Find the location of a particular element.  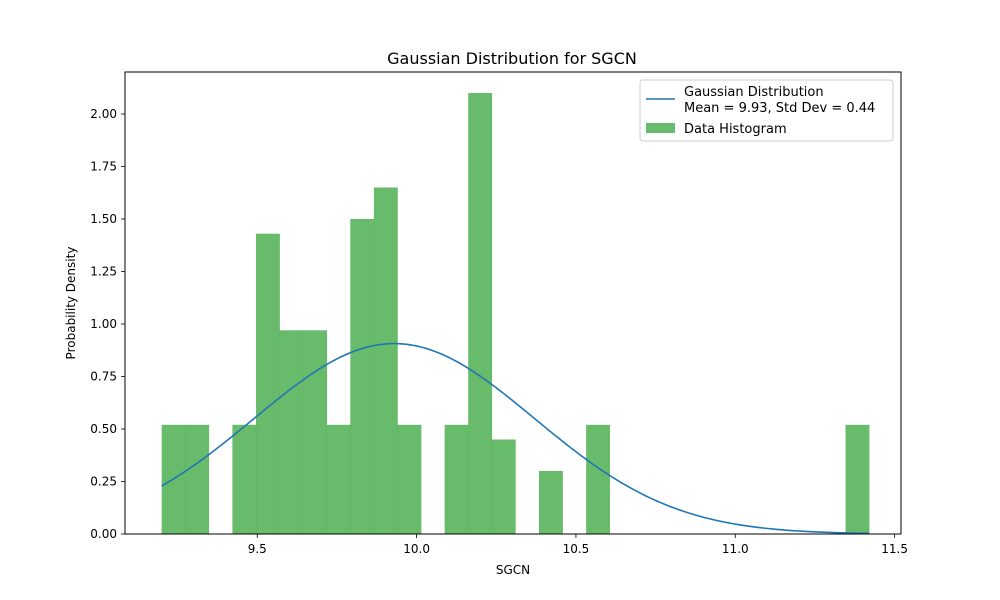

chart-title: Gaussian Distribution for SGCN is located at coordinates (512, 58).